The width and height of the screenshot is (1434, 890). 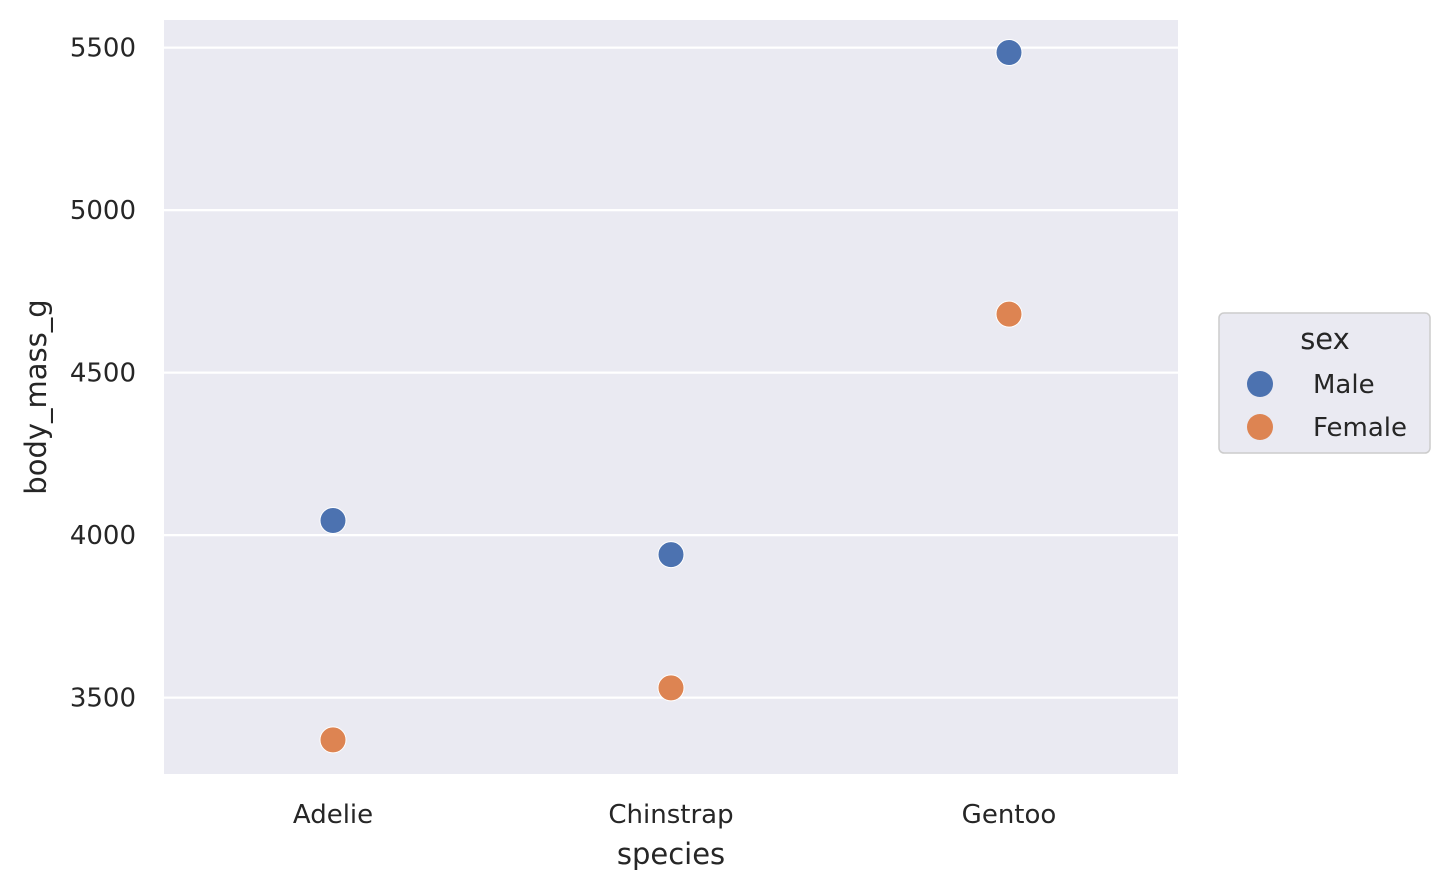 What do you see at coordinates (103, 49) in the screenshot?
I see `y-tick-label: 5500` at bounding box center [103, 49].